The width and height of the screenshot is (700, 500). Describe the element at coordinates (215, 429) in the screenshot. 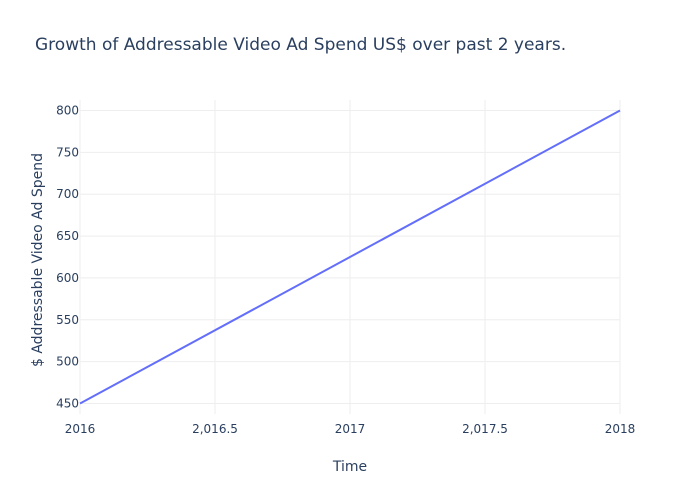

I see `x-tick-label: 2,016.5` at that location.